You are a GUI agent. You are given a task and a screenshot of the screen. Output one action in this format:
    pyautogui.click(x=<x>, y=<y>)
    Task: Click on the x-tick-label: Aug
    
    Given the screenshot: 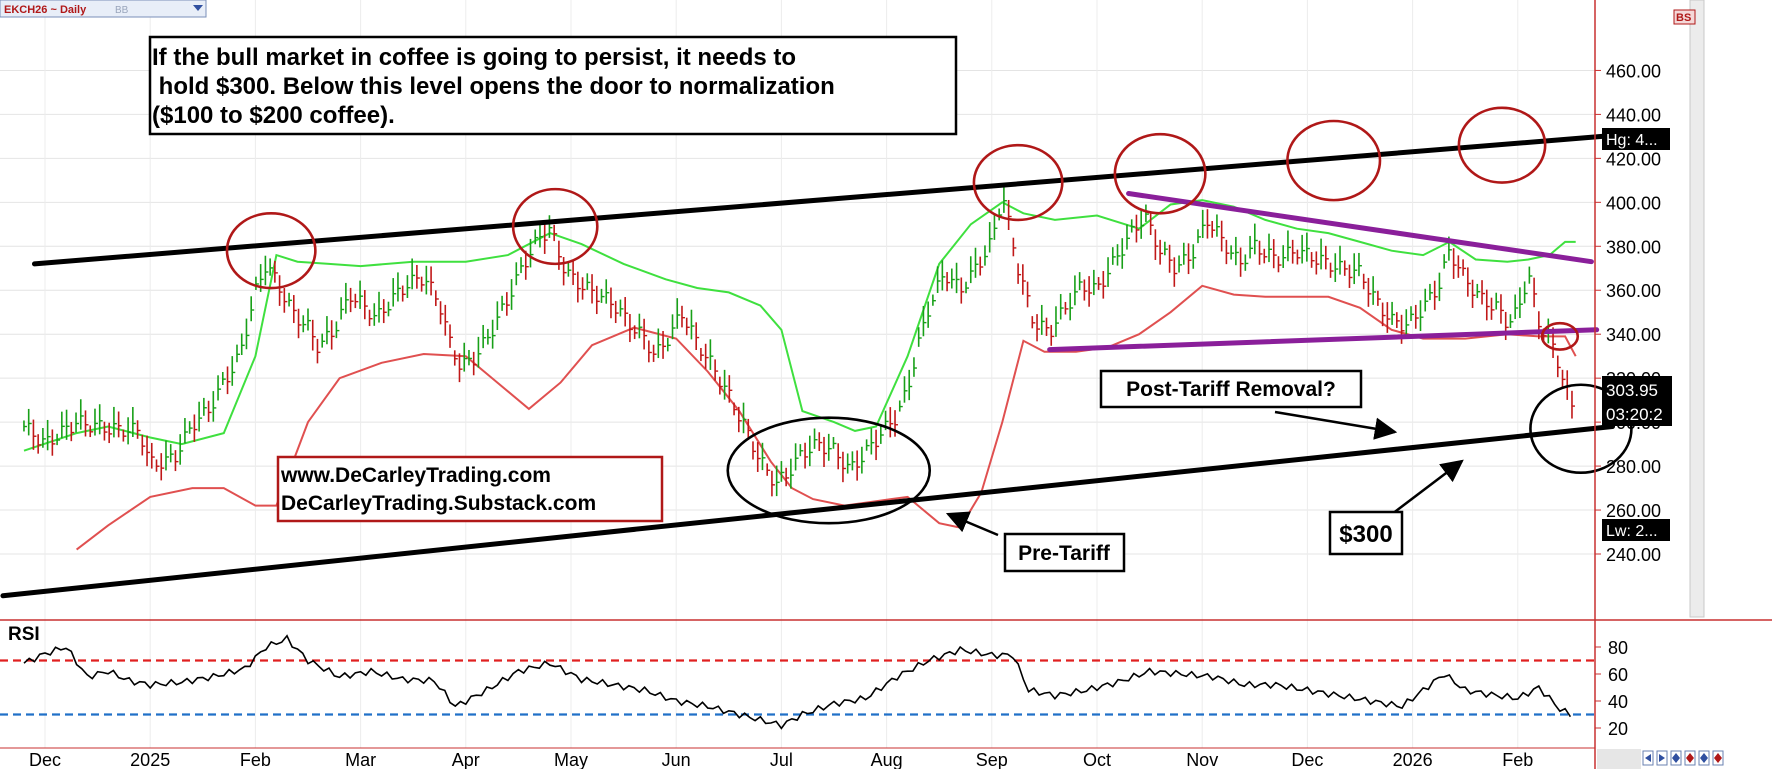 What is the action you would take?
    pyautogui.click(x=887, y=759)
    